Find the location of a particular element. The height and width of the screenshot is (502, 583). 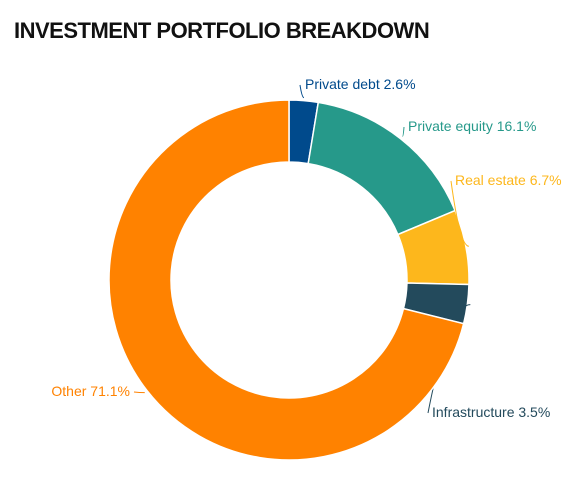

slice-value: 71.1% is located at coordinates (110, 391).